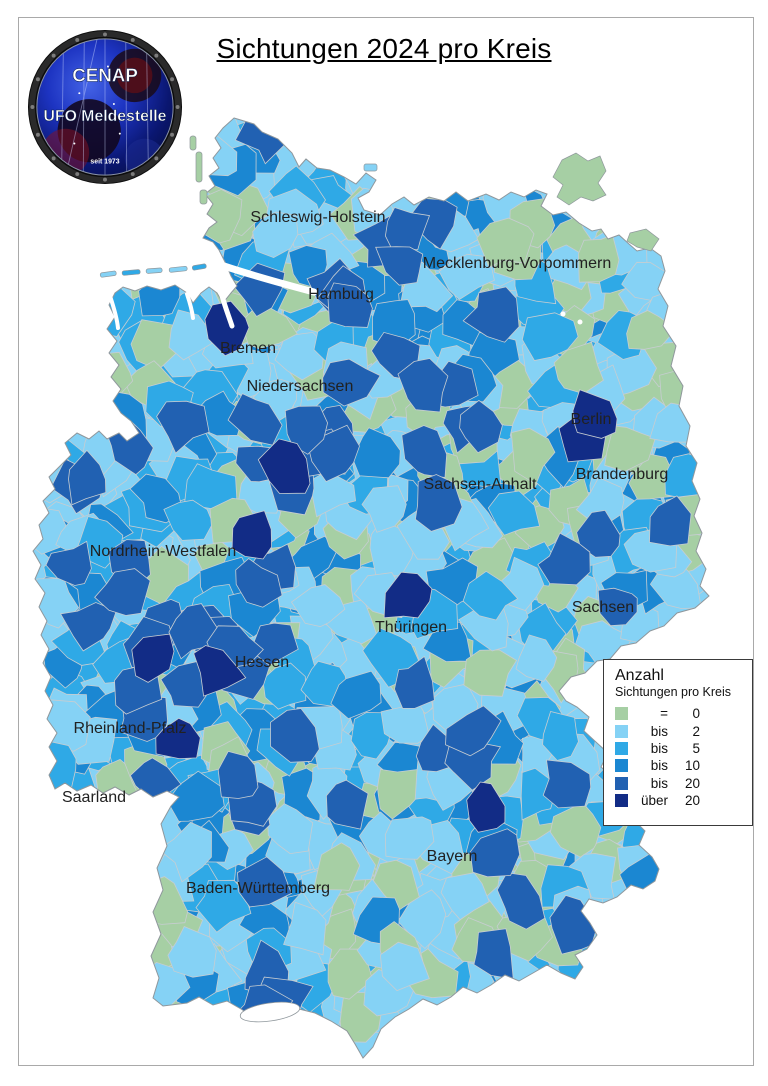 The width and height of the screenshot is (768, 1086). What do you see at coordinates (591, 419) in the screenshot?
I see `state-label-berlin: Berlin` at bounding box center [591, 419].